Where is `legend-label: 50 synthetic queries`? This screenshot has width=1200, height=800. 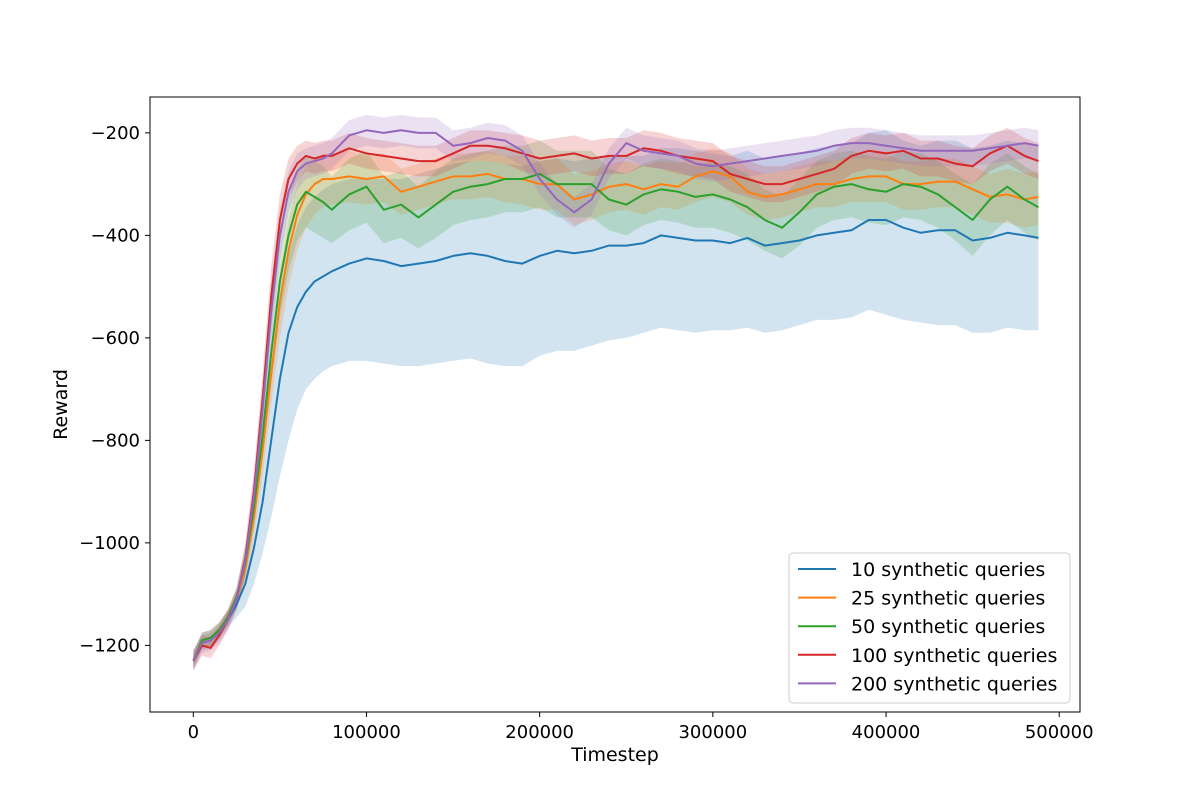 legend-label: 50 synthetic queries is located at coordinates (948, 627).